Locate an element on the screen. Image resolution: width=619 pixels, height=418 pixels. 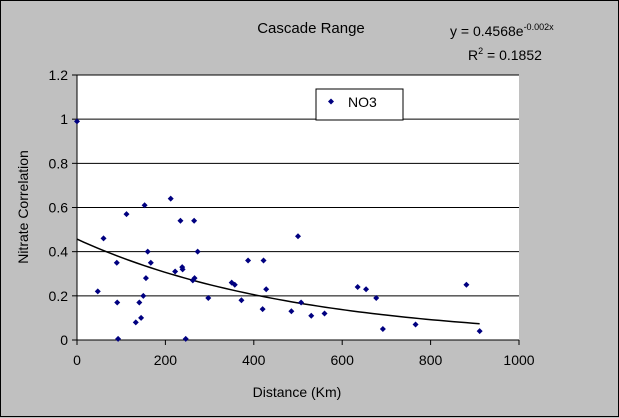
y-tick-label: 1.2 is located at coordinates (59, 75).